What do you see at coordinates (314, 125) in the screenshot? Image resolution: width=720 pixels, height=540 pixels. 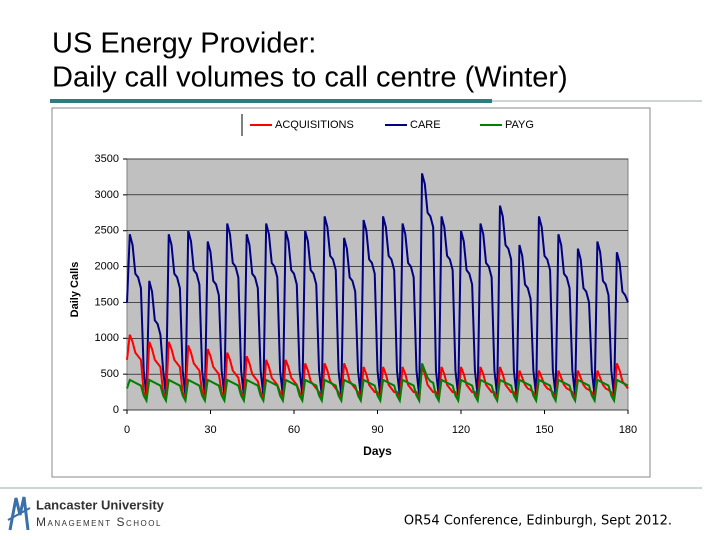 I see `legend-label: ACQUISITIONS` at bounding box center [314, 125].